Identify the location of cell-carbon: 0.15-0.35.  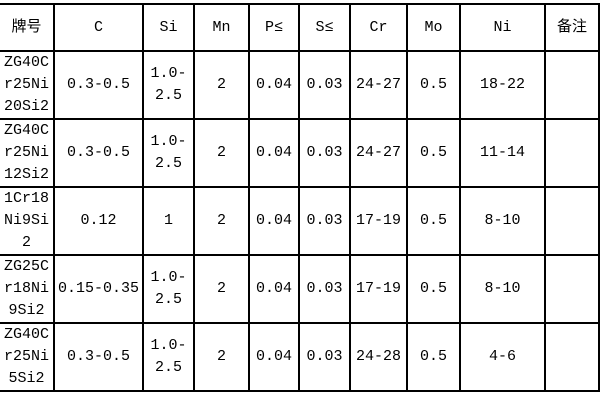
(98, 289).